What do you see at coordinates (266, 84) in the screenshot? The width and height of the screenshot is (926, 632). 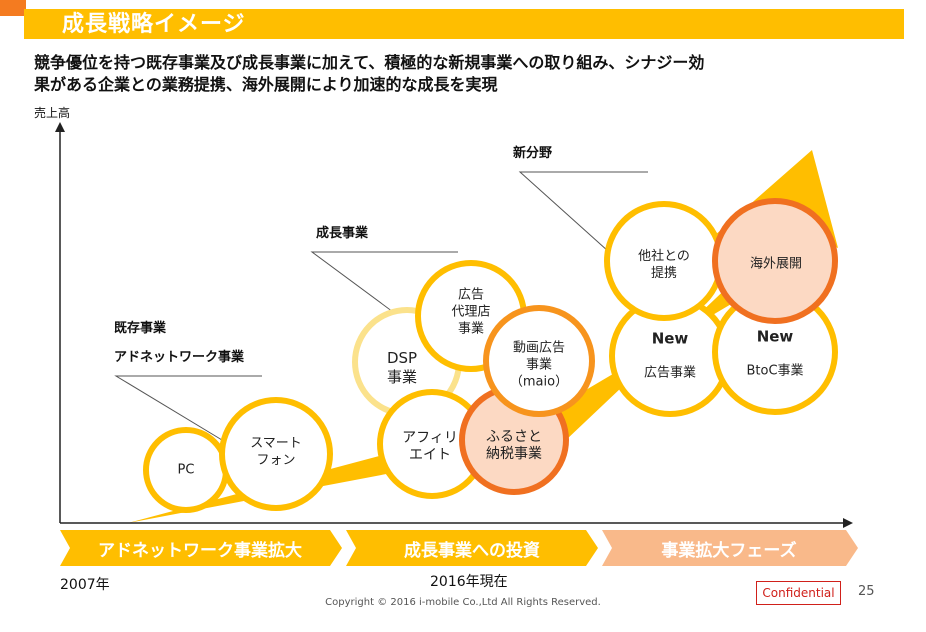 I see `headline-line-2: 果がある企業との業務提携、海外展開により加速的な成長を実現` at bounding box center [266, 84].